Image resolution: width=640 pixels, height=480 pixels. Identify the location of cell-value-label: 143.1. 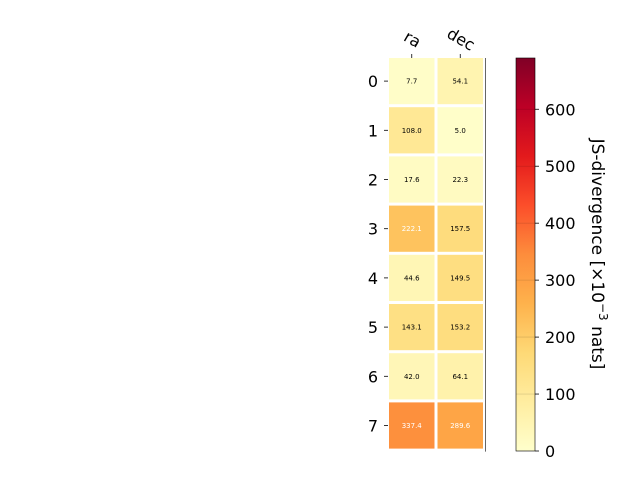
(412, 328).